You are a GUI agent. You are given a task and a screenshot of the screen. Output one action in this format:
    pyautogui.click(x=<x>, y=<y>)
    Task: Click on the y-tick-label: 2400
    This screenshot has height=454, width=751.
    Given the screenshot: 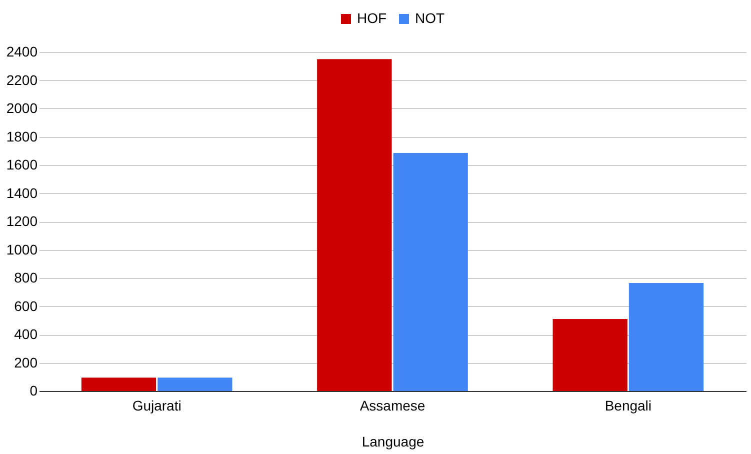 What is the action you would take?
    pyautogui.click(x=22, y=52)
    